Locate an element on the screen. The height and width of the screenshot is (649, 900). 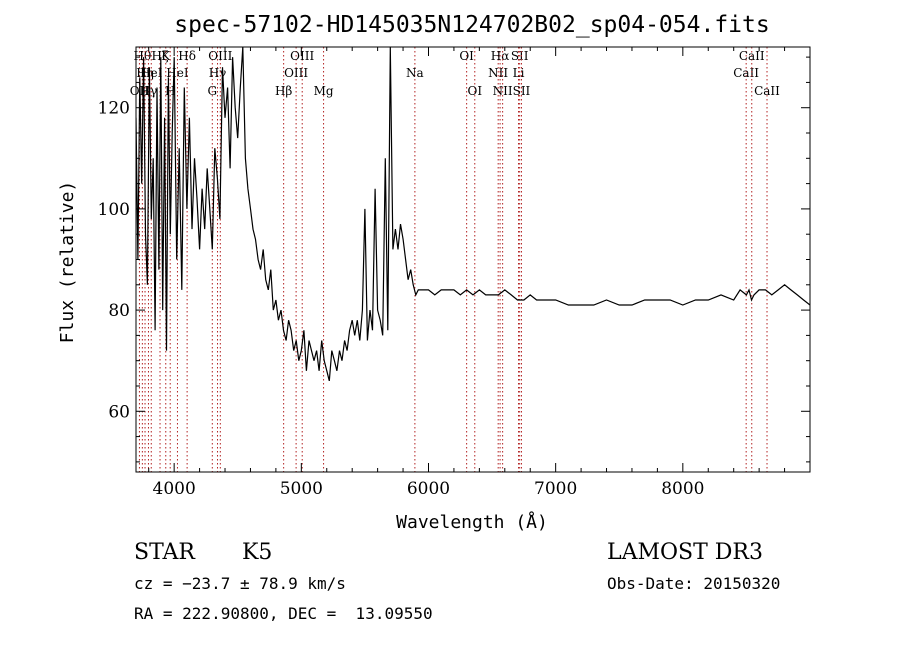
x-tick-label: 7000 is located at coordinates (555, 489).